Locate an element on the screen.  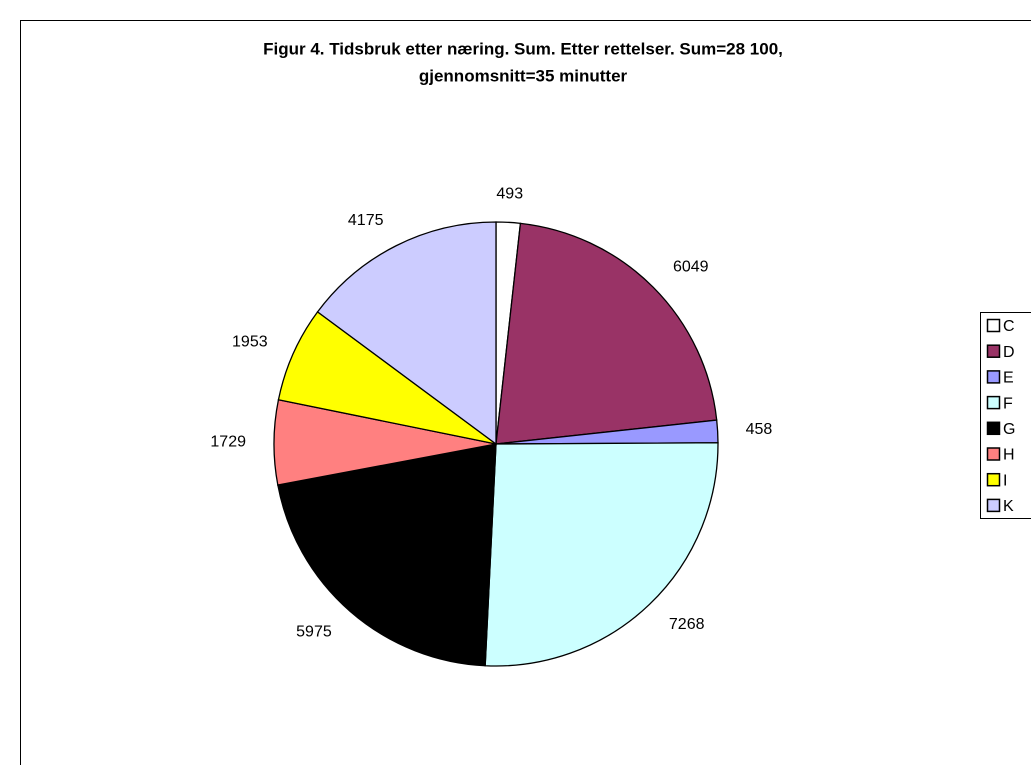
legend-label: D is located at coordinates (1009, 352).